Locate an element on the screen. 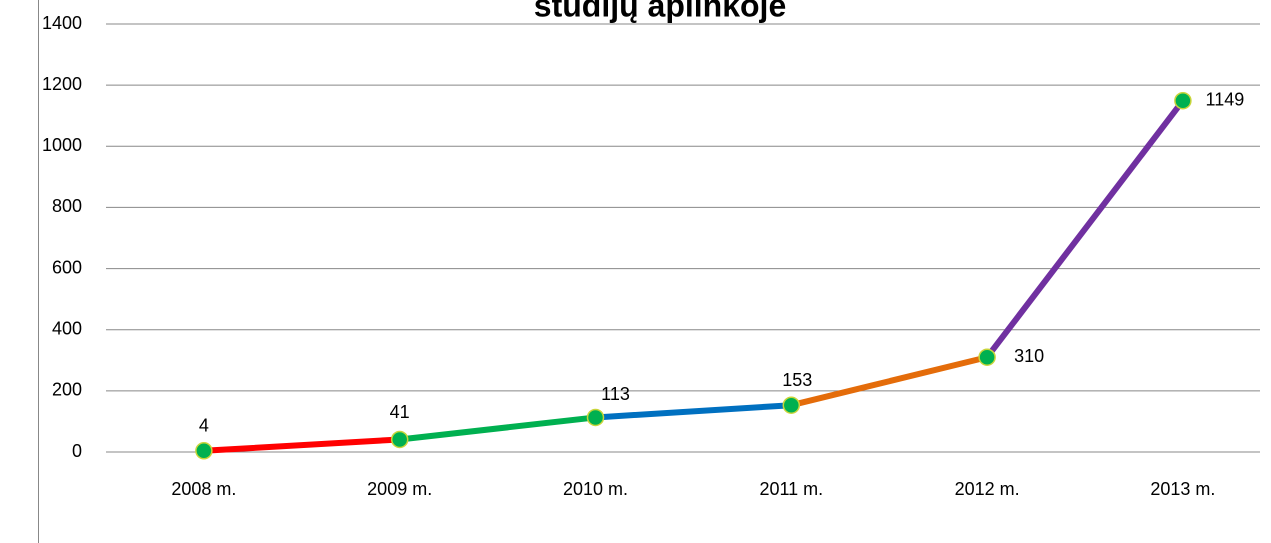  y-tick-label: 400 is located at coordinates (67, 328).